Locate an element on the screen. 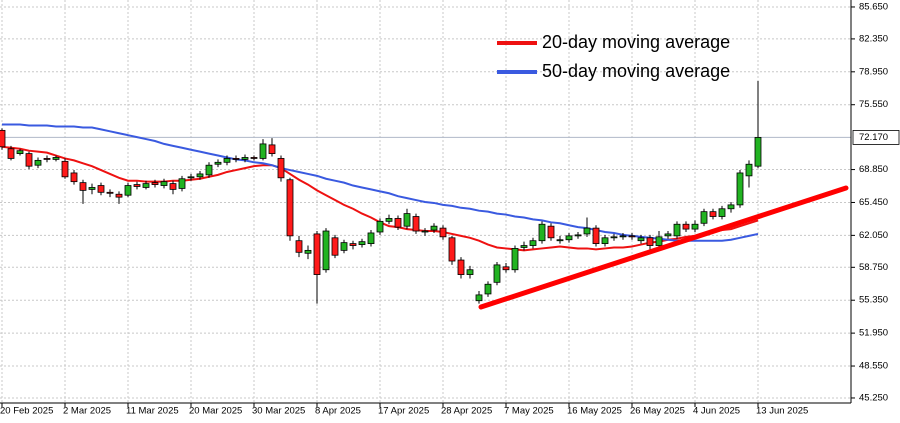 The height and width of the screenshot is (423, 900). x-tick-label: 13 Jun 2025 is located at coordinates (782, 411).